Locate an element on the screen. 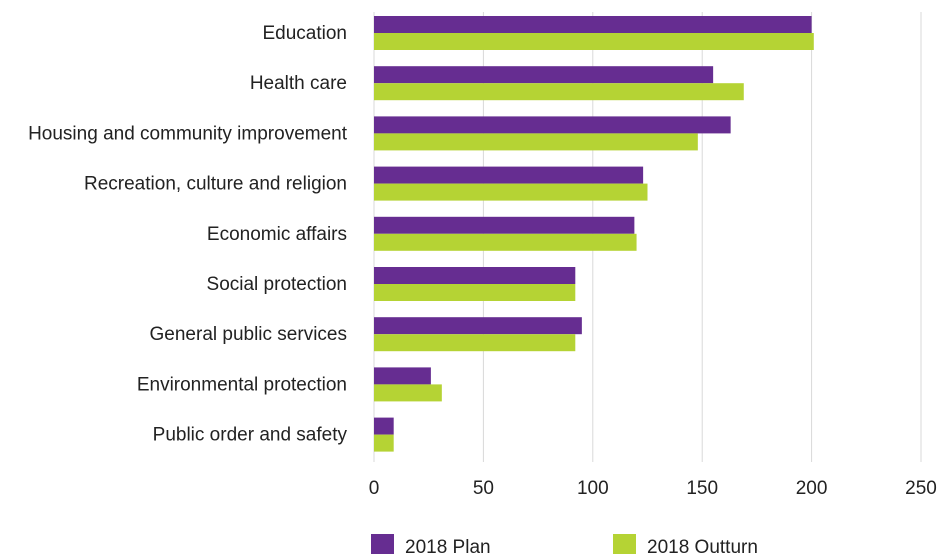 The height and width of the screenshot is (554, 945). x-tick-label: 200 is located at coordinates (812, 488).